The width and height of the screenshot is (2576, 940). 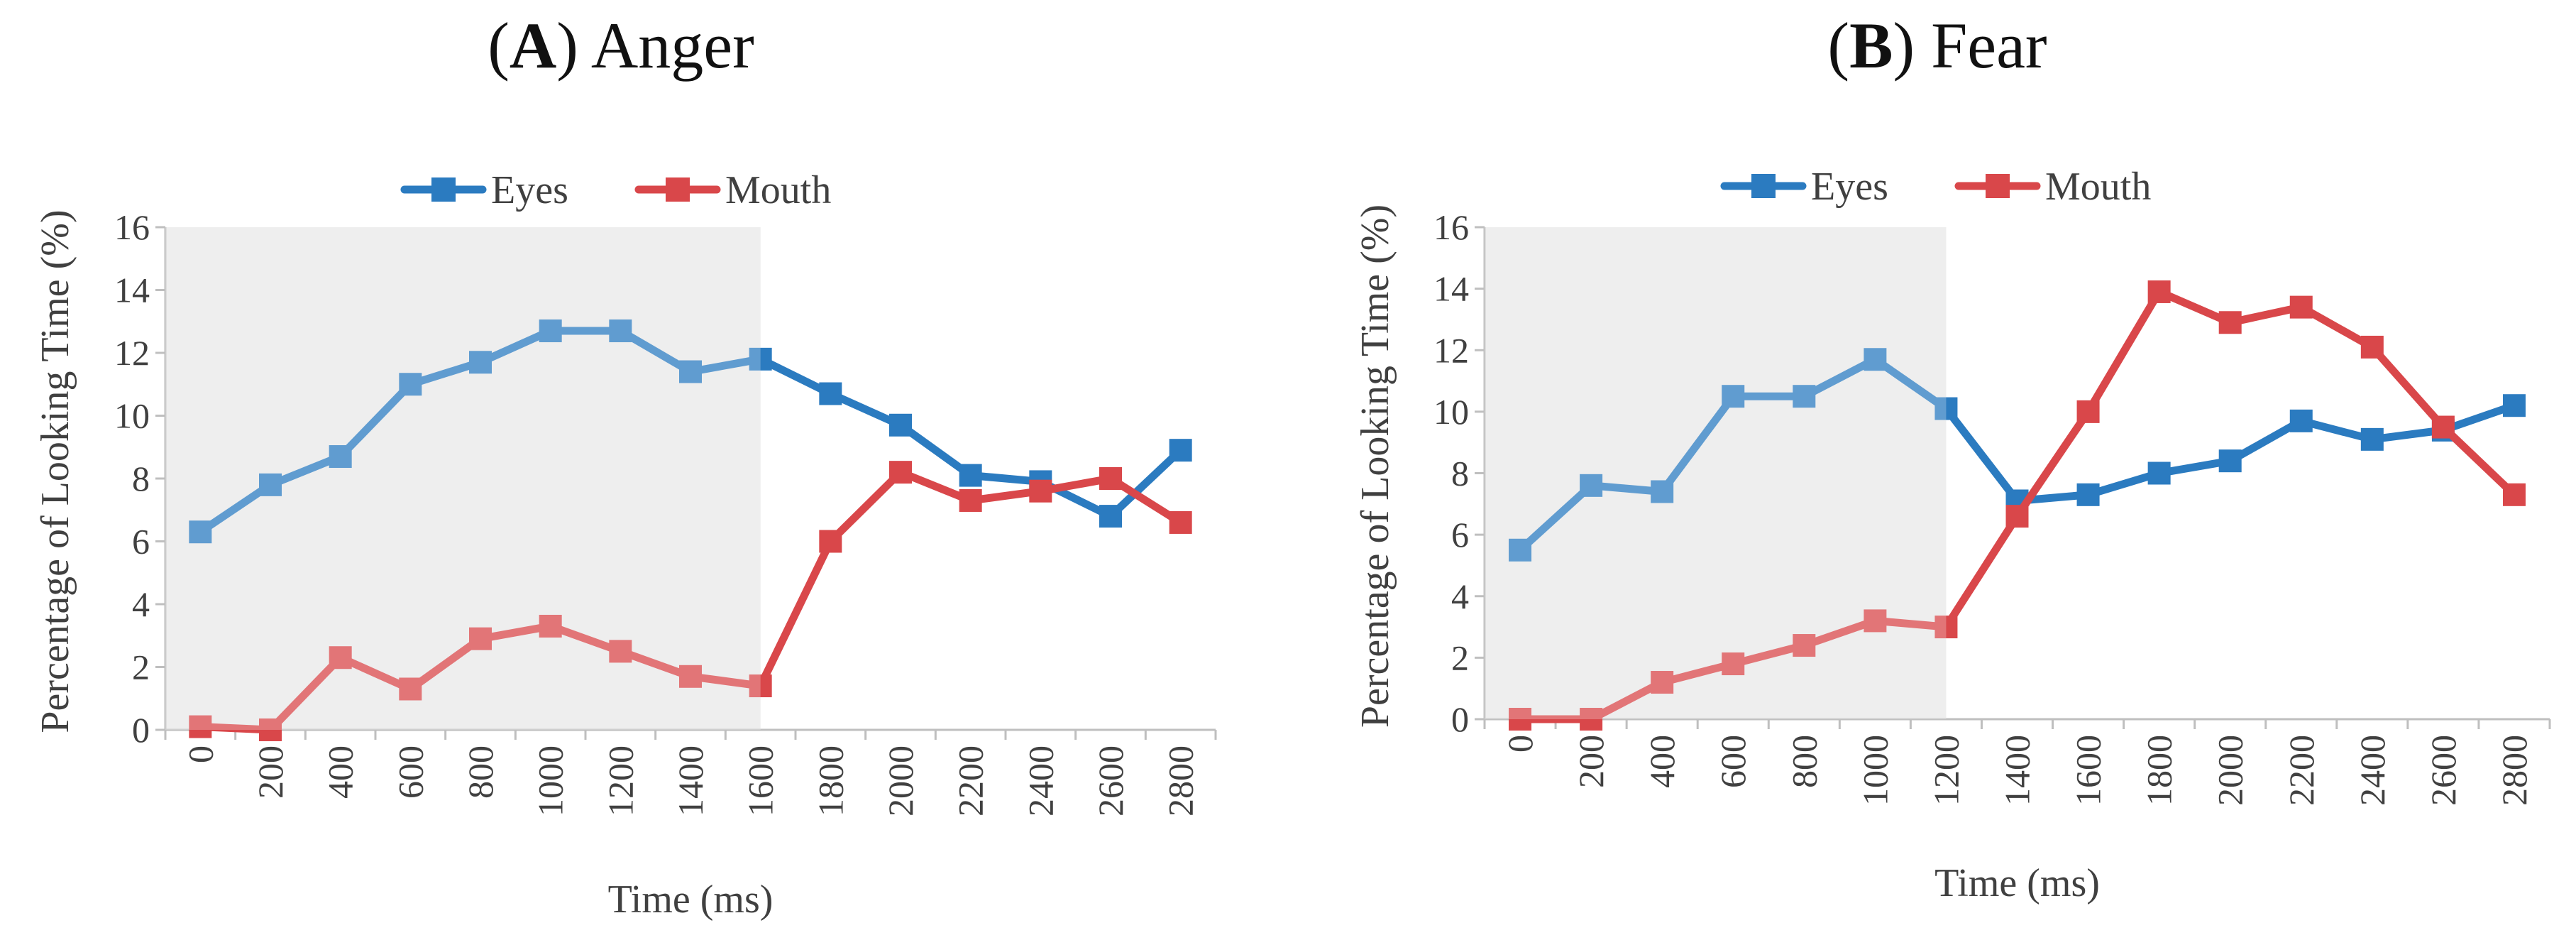 What do you see at coordinates (621, 45) in the screenshot?
I see `chart-title: (A) Anger` at bounding box center [621, 45].